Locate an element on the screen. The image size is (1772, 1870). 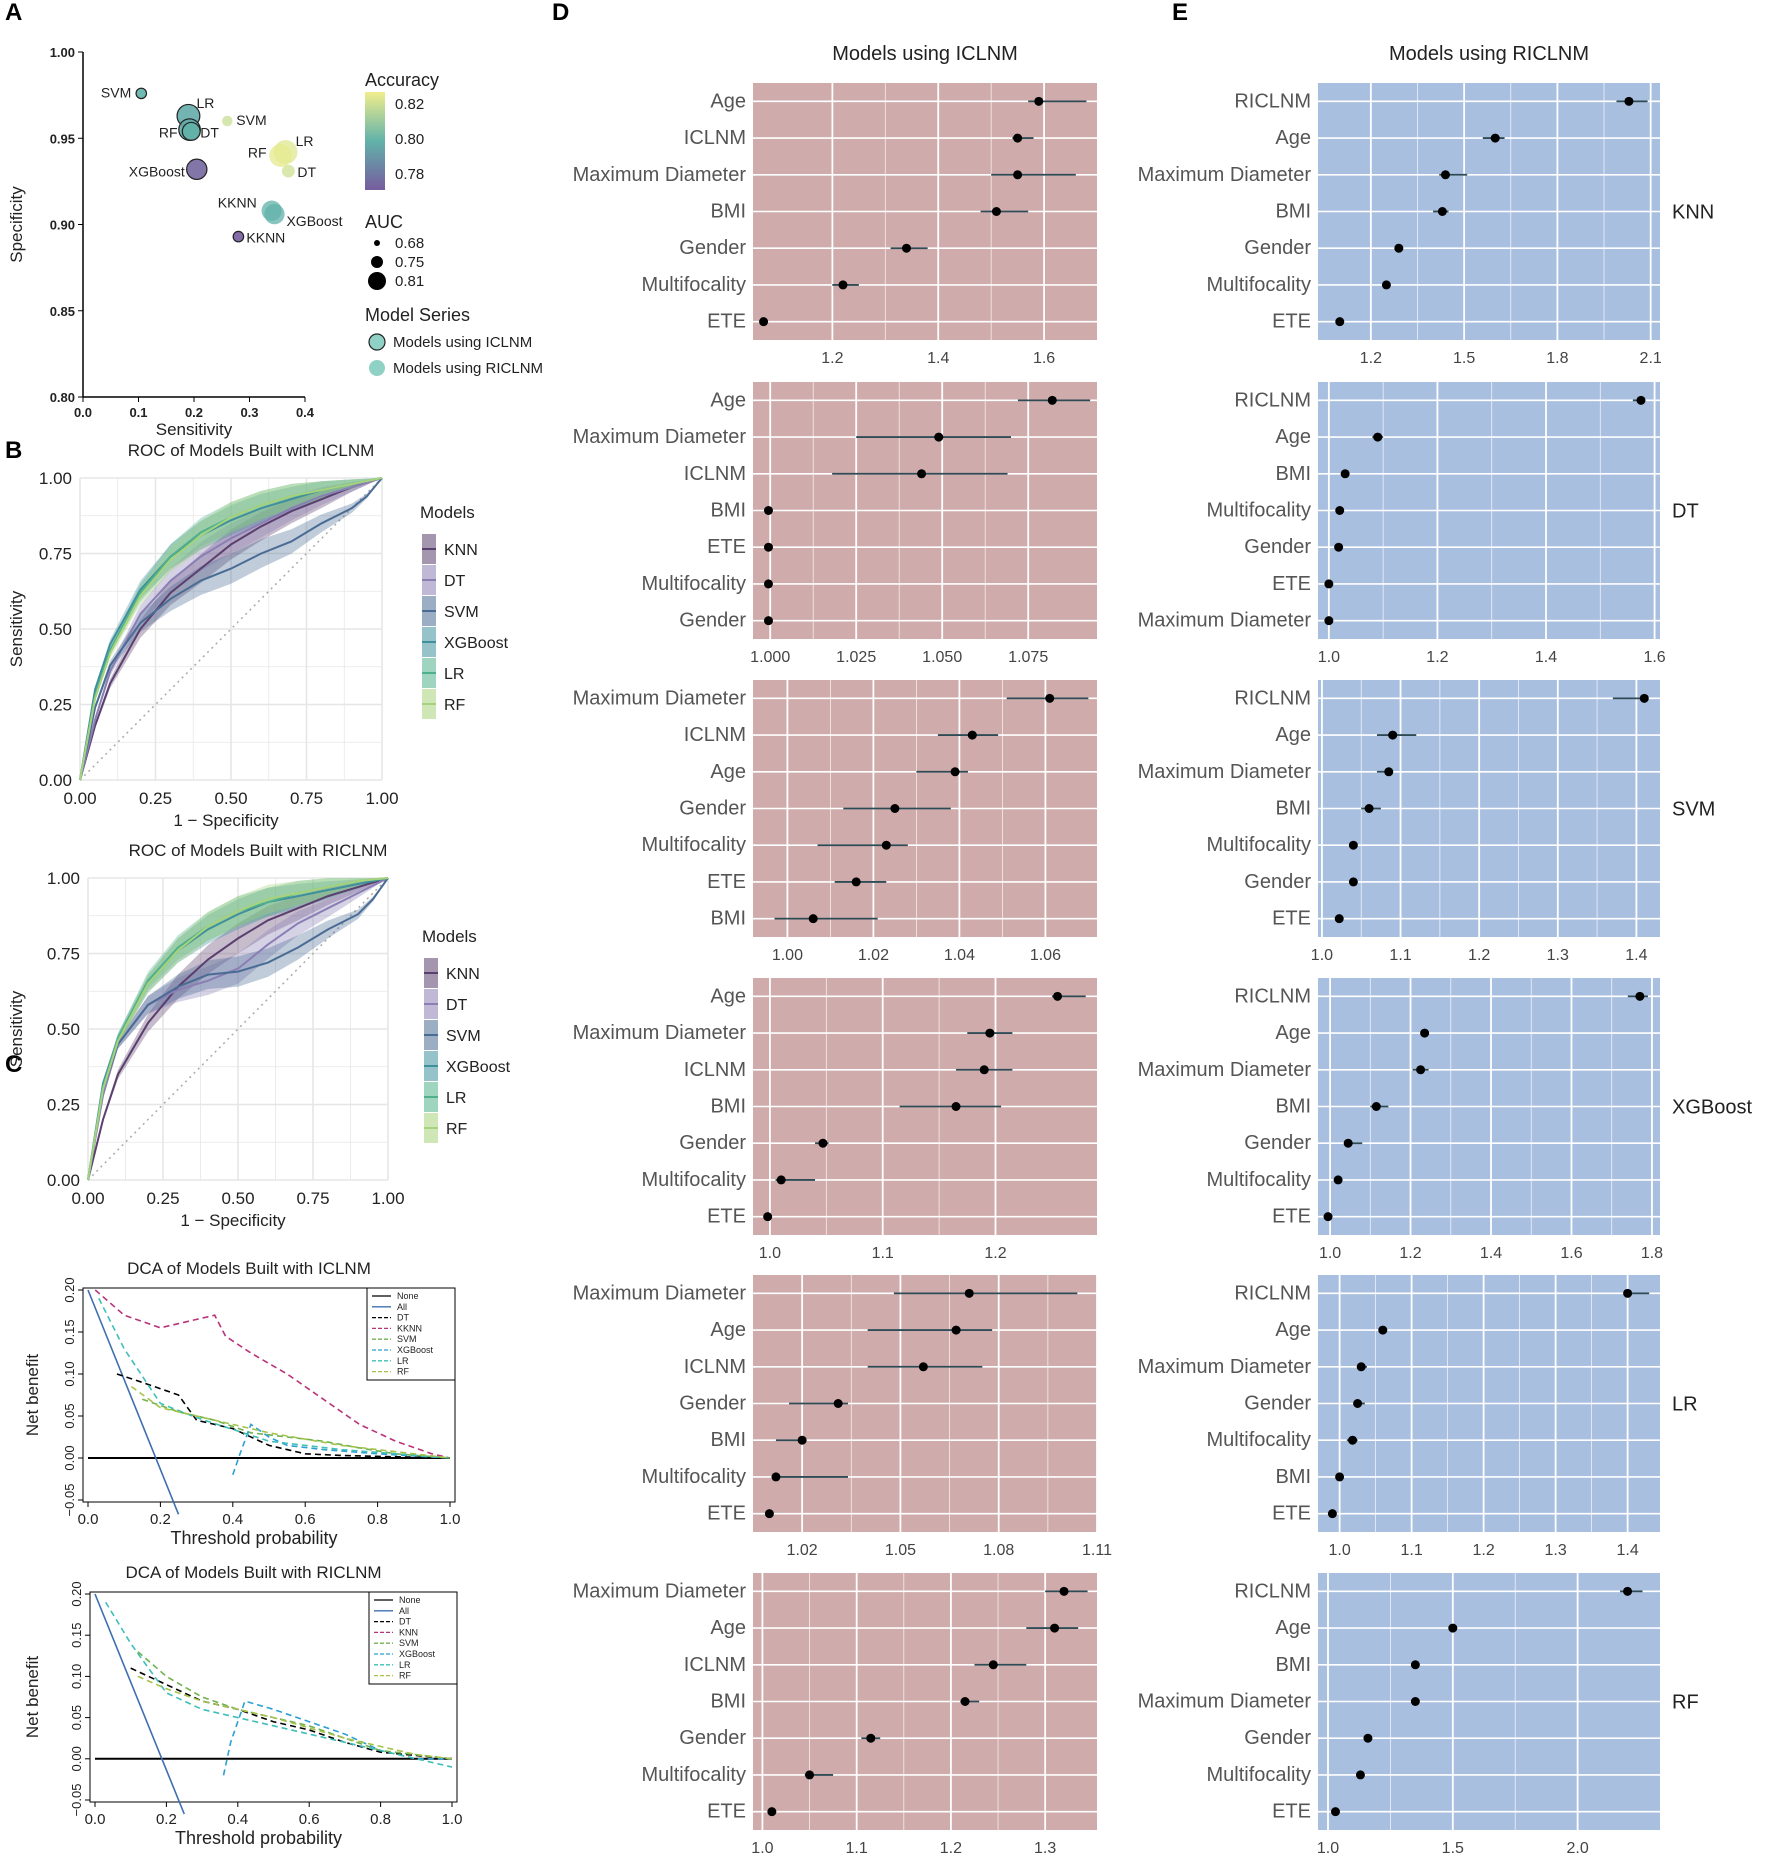
model-label-dt: DT is located at coordinates (1685, 512).